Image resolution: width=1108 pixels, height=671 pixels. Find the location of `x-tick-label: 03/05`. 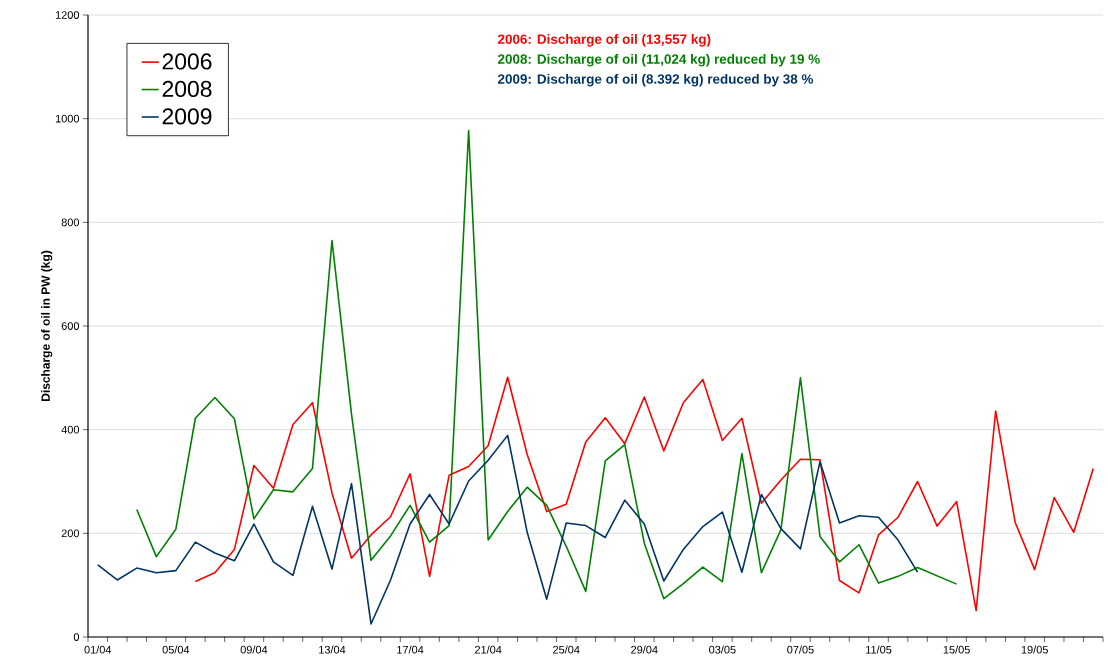

x-tick-label: 03/05 is located at coordinates (722, 649).